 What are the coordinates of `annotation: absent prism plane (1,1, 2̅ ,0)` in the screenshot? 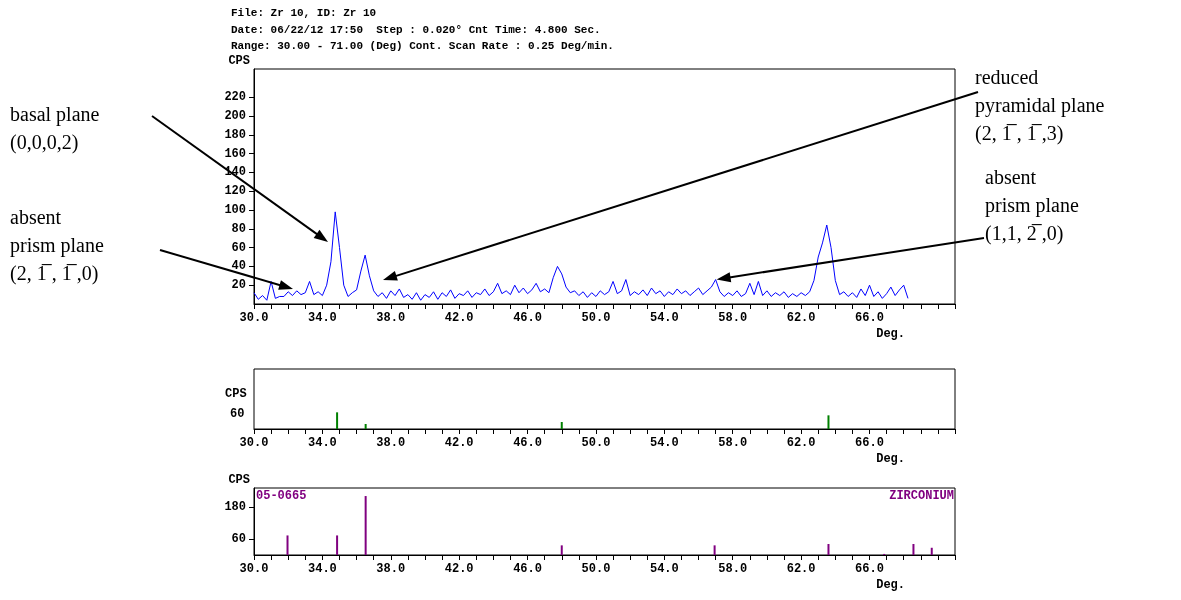 It's located at (1032, 206).